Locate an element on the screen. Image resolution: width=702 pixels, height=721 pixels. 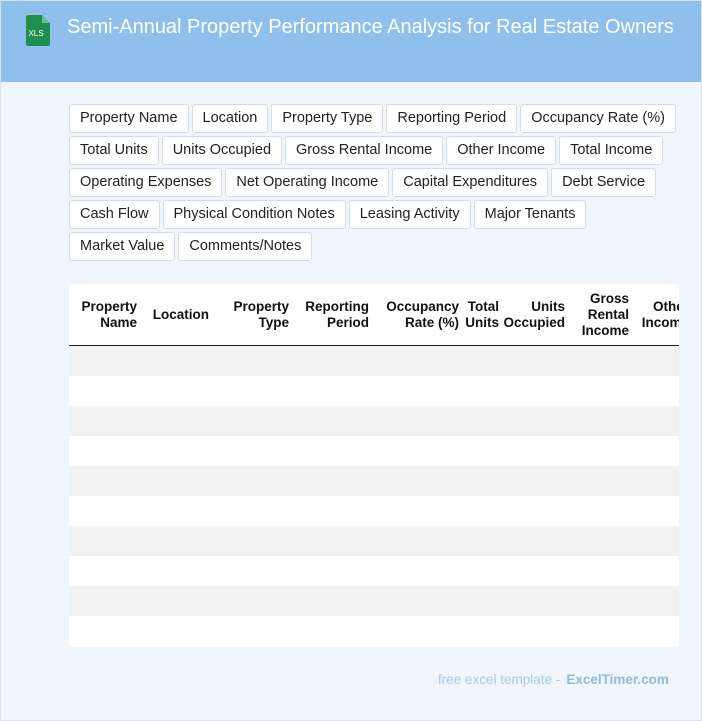
column-header: Occupancy Rate (%) is located at coordinates (422, 314).